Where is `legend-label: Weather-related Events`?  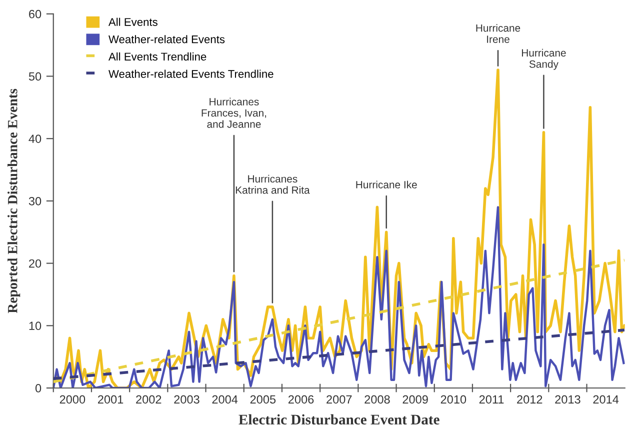 legend-label: Weather-related Events is located at coordinates (166, 39).